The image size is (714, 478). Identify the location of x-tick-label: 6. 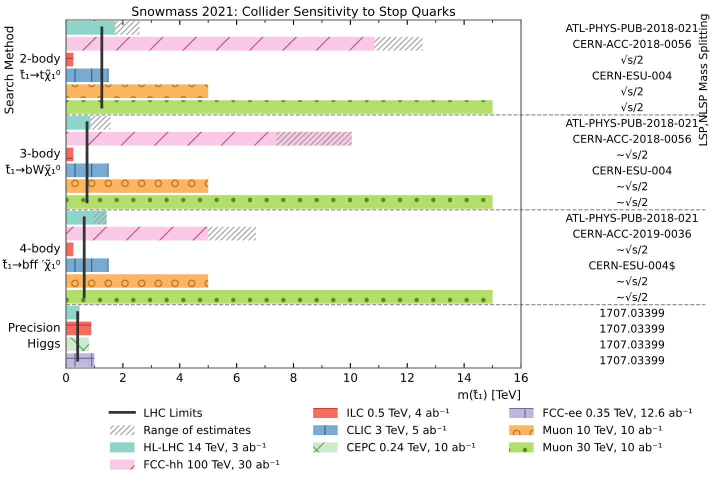
(237, 377).